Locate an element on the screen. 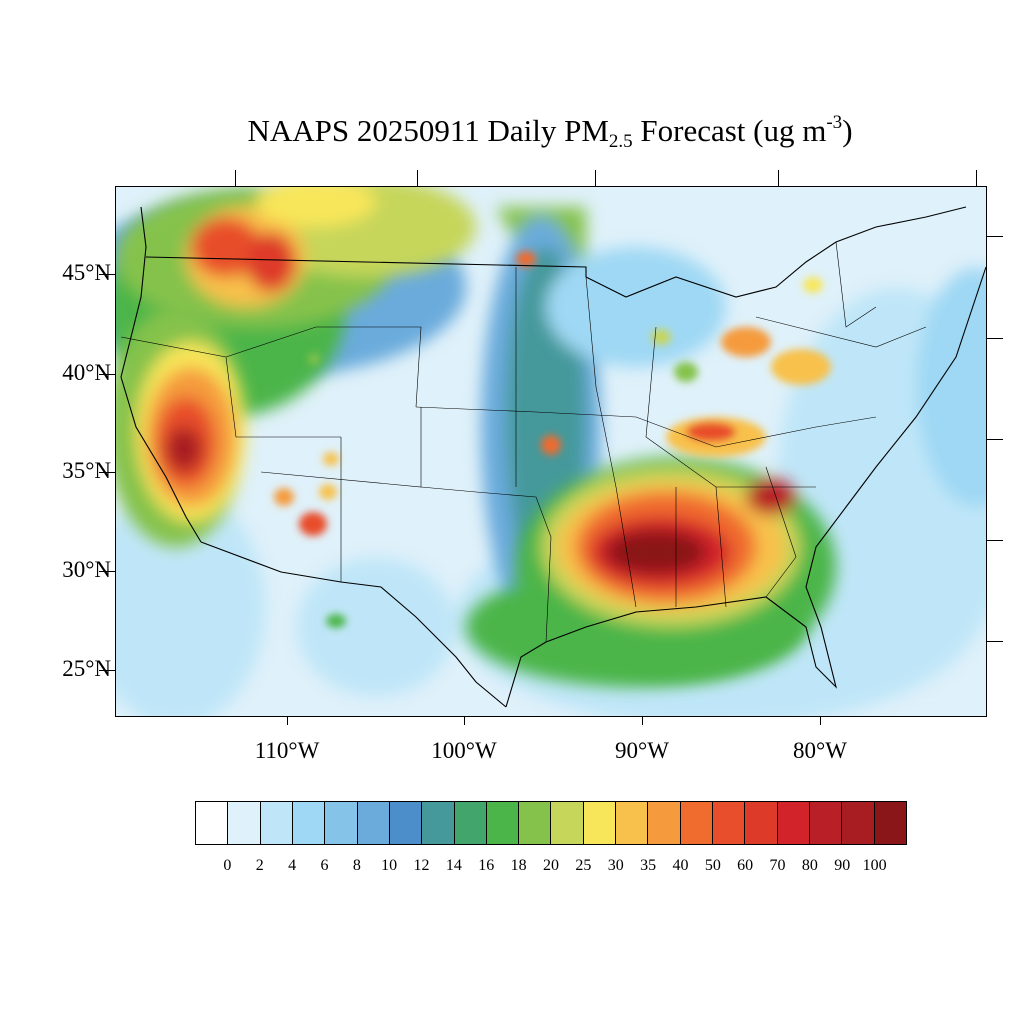  colorbar-label: 18 is located at coordinates (518, 865).